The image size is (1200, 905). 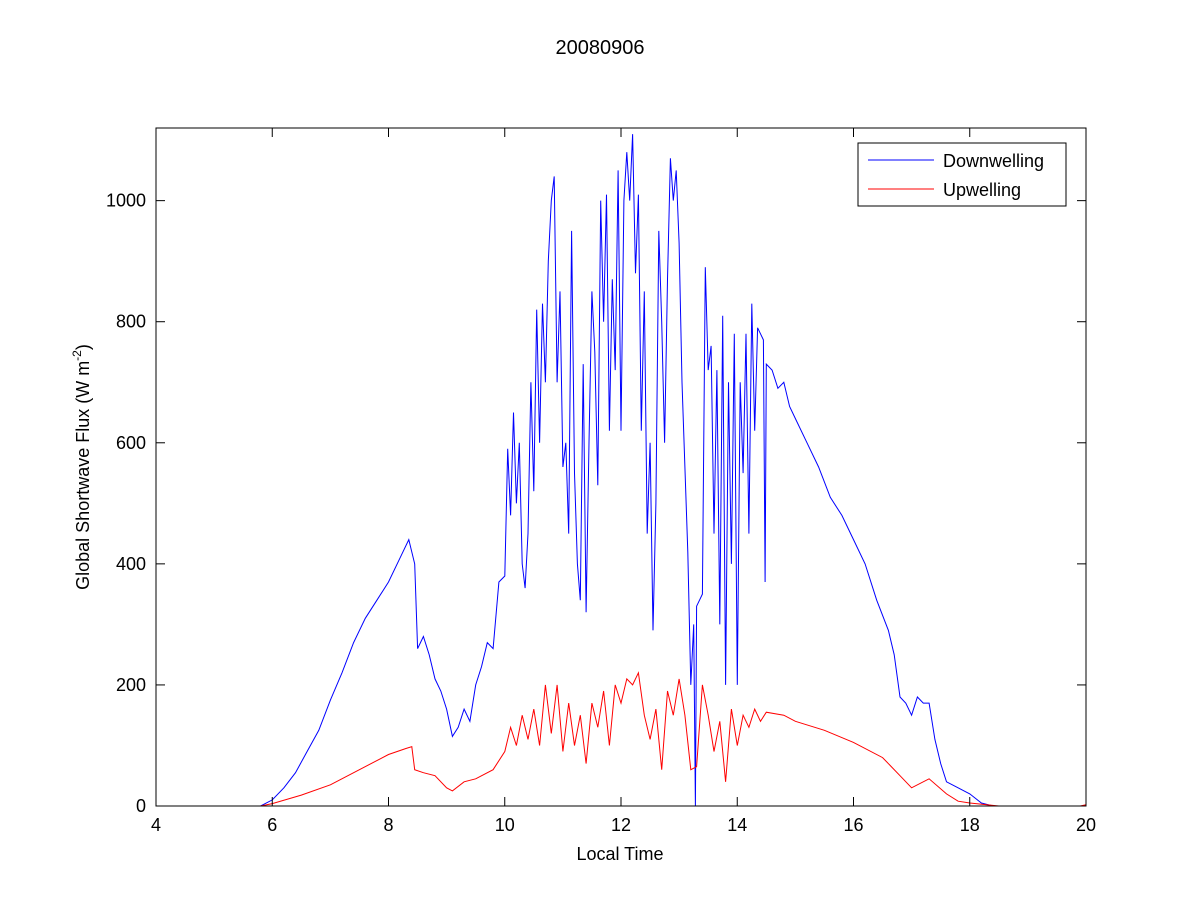 I want to click on x-tick-label: 18, so click(x=970, y=825).